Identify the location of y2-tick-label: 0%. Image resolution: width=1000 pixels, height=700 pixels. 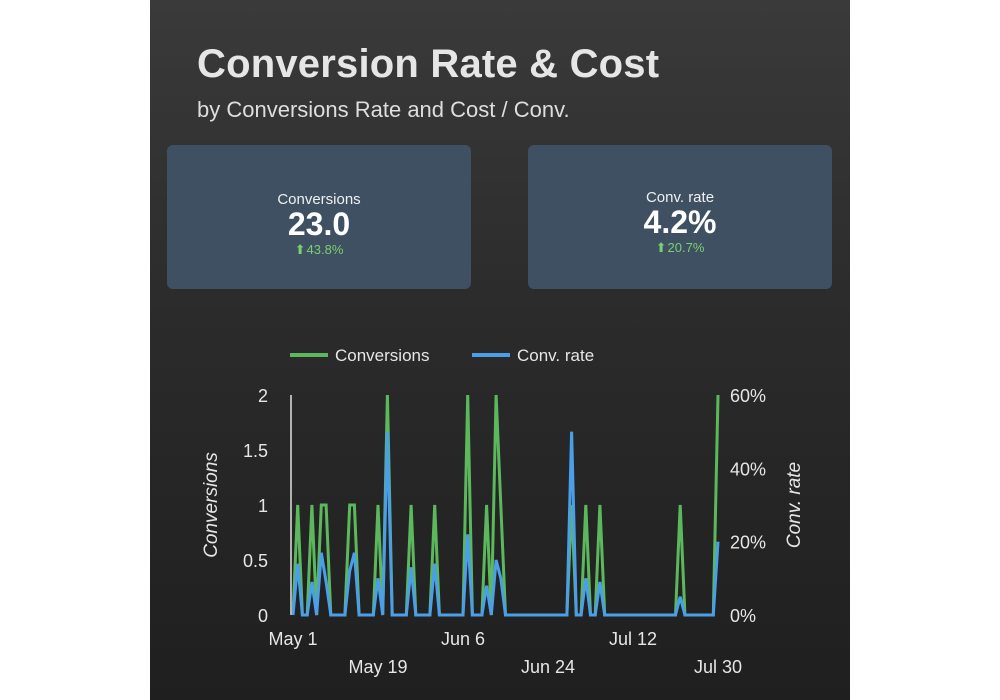
(743, 616).